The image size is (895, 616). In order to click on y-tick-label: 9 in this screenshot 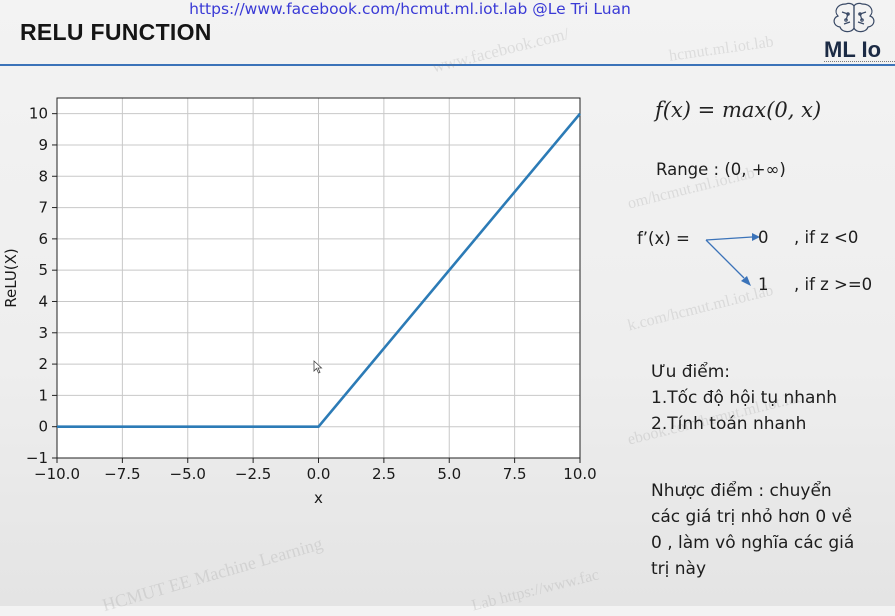, I will do `click(43, 145)`.